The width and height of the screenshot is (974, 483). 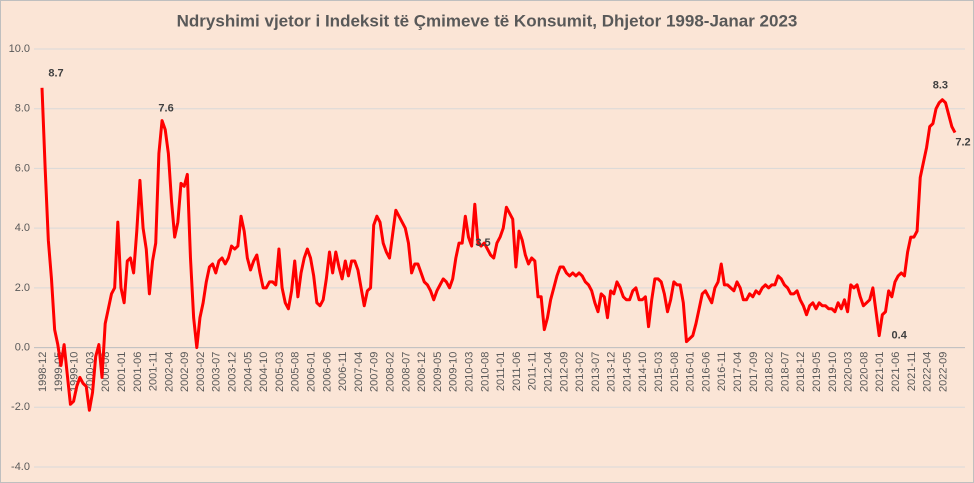 What do you see at coordinates (22, 228) in the screenshot?
I see `y-tick-label: 4.0` at bounding box center [22, 228].